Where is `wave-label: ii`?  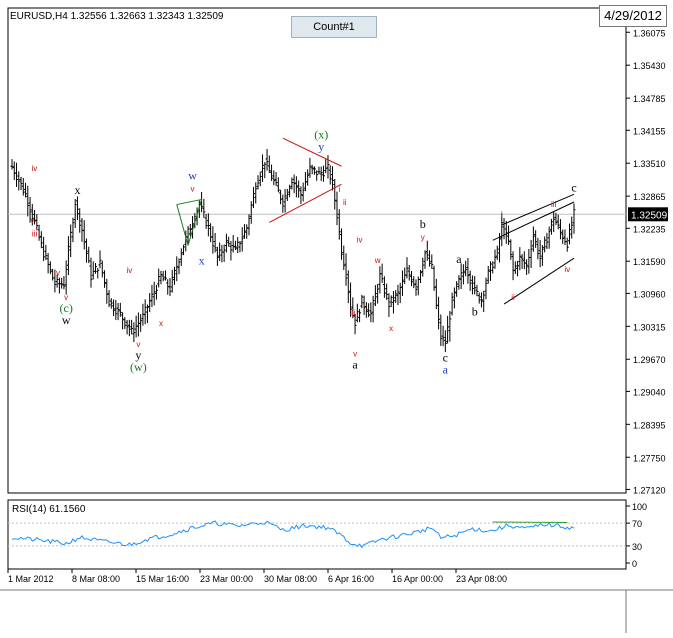 wave-label: ii is located at coordinates (513, 297).